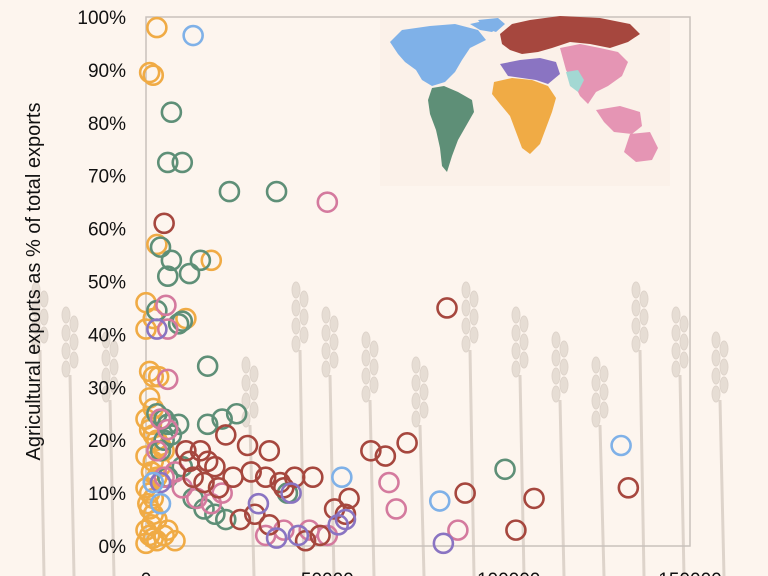 This screenshot has width=768, height=576. Describe the element at coordinates (524, 116) in the screenshot. I see `map-africa` at that location.